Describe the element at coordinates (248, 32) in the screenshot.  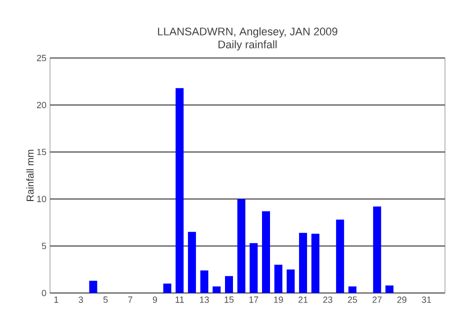
I see `chart-title: LLANSADWRN, Anglesey, JAN 2009` at that location.